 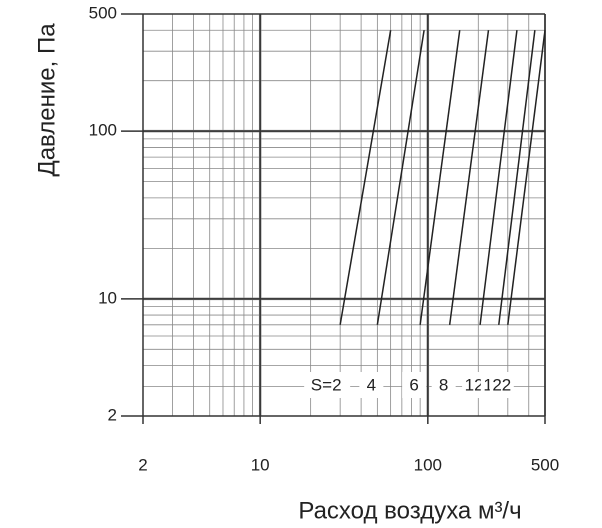 I want to click on y-tick-label: 10, so click(x=107, y=297).